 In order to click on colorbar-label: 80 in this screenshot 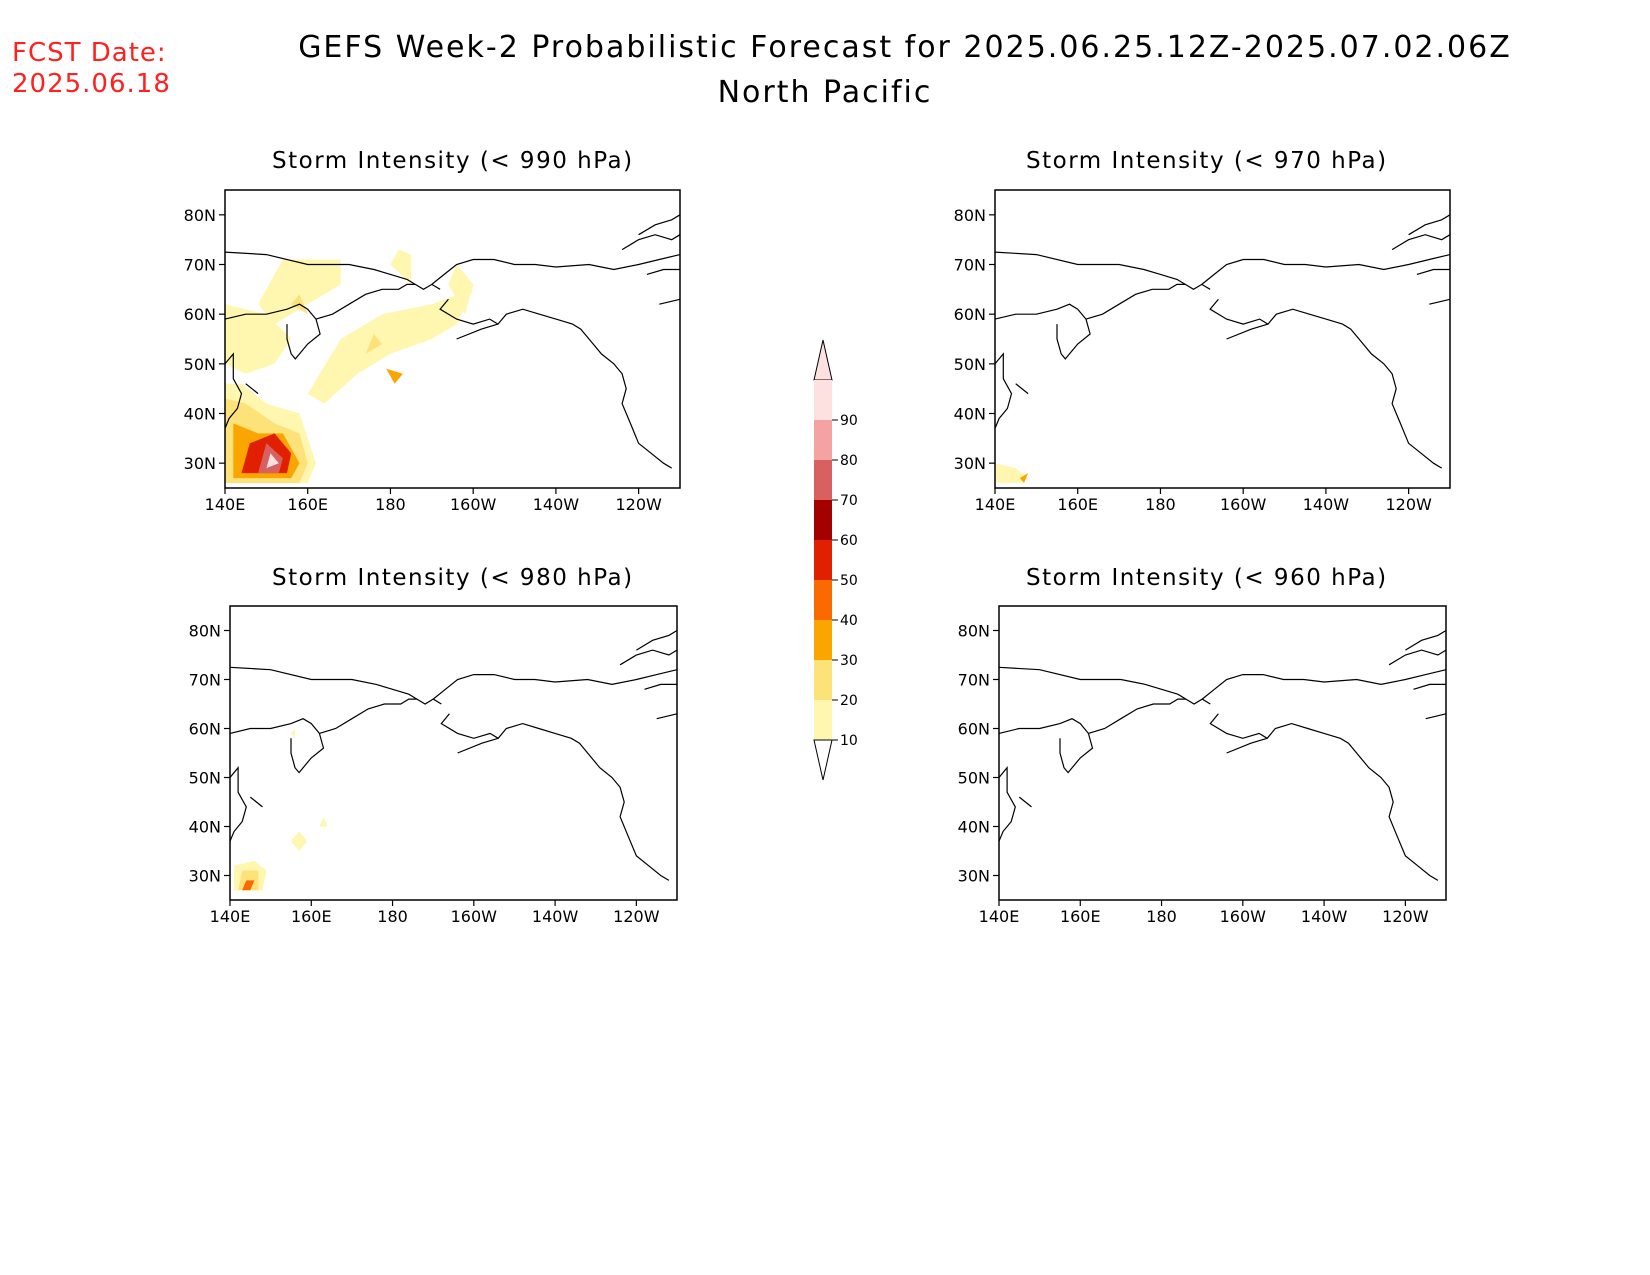, I will do `click(849, 461)`.